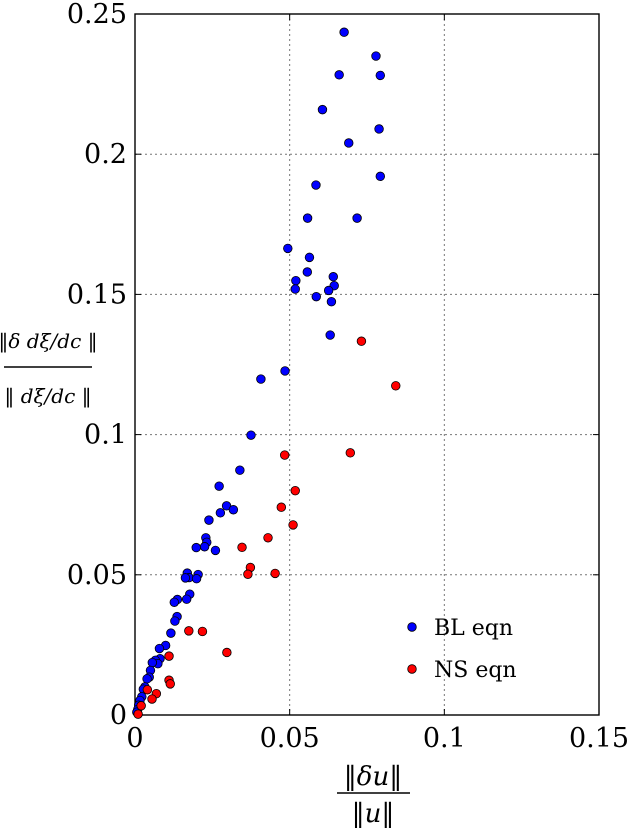  I want to click on x-tick-label: 0, so click(134, 738).